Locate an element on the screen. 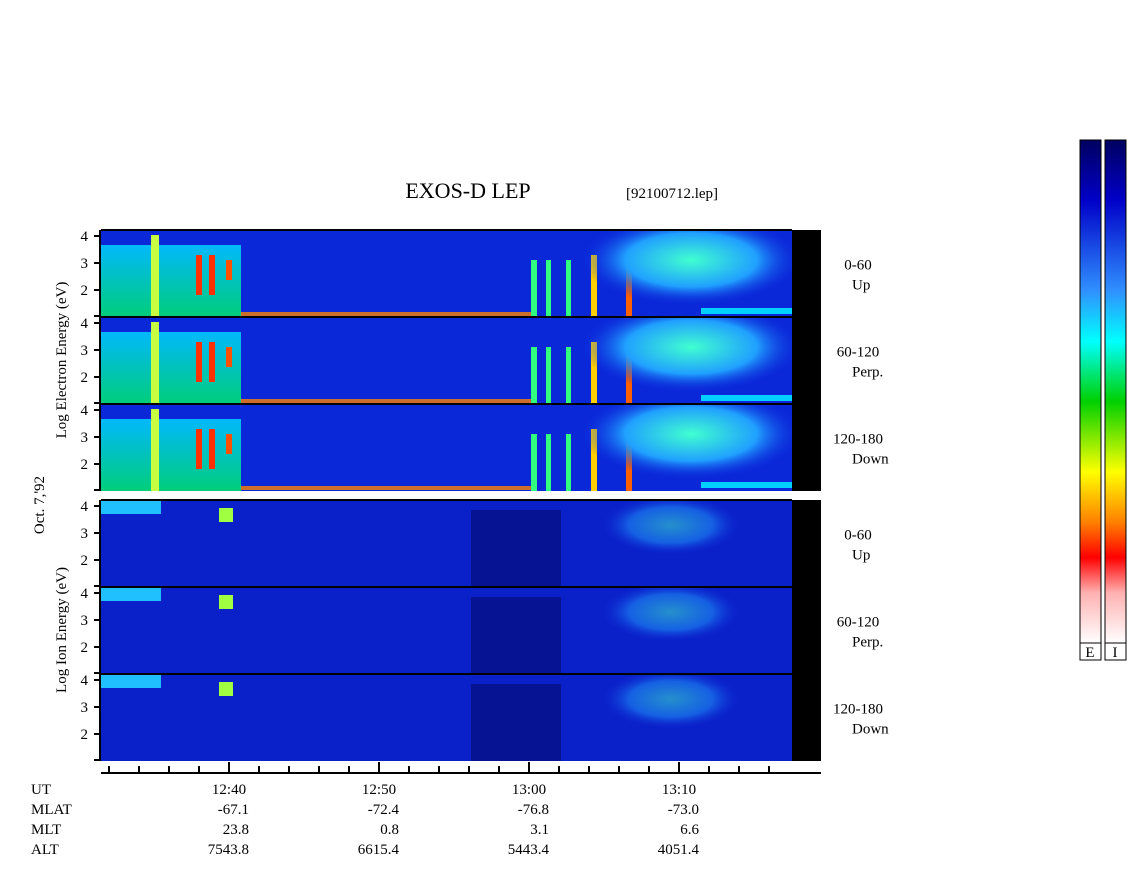 The width and height of the screenshot is (1130, 880). ephemeris-value: 5443.4 is located at coordinates (529, 850).